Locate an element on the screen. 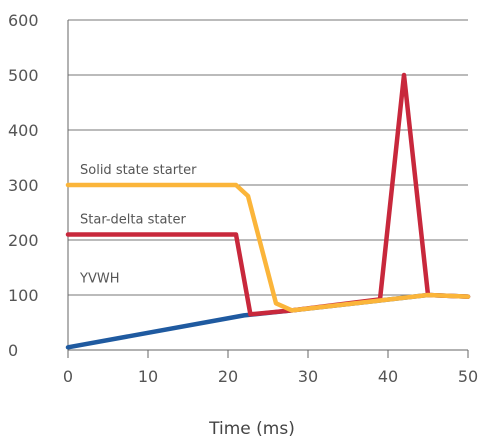  labels: Solid state starter Star-delta stater YVWH is located at coordinates (138, 224).